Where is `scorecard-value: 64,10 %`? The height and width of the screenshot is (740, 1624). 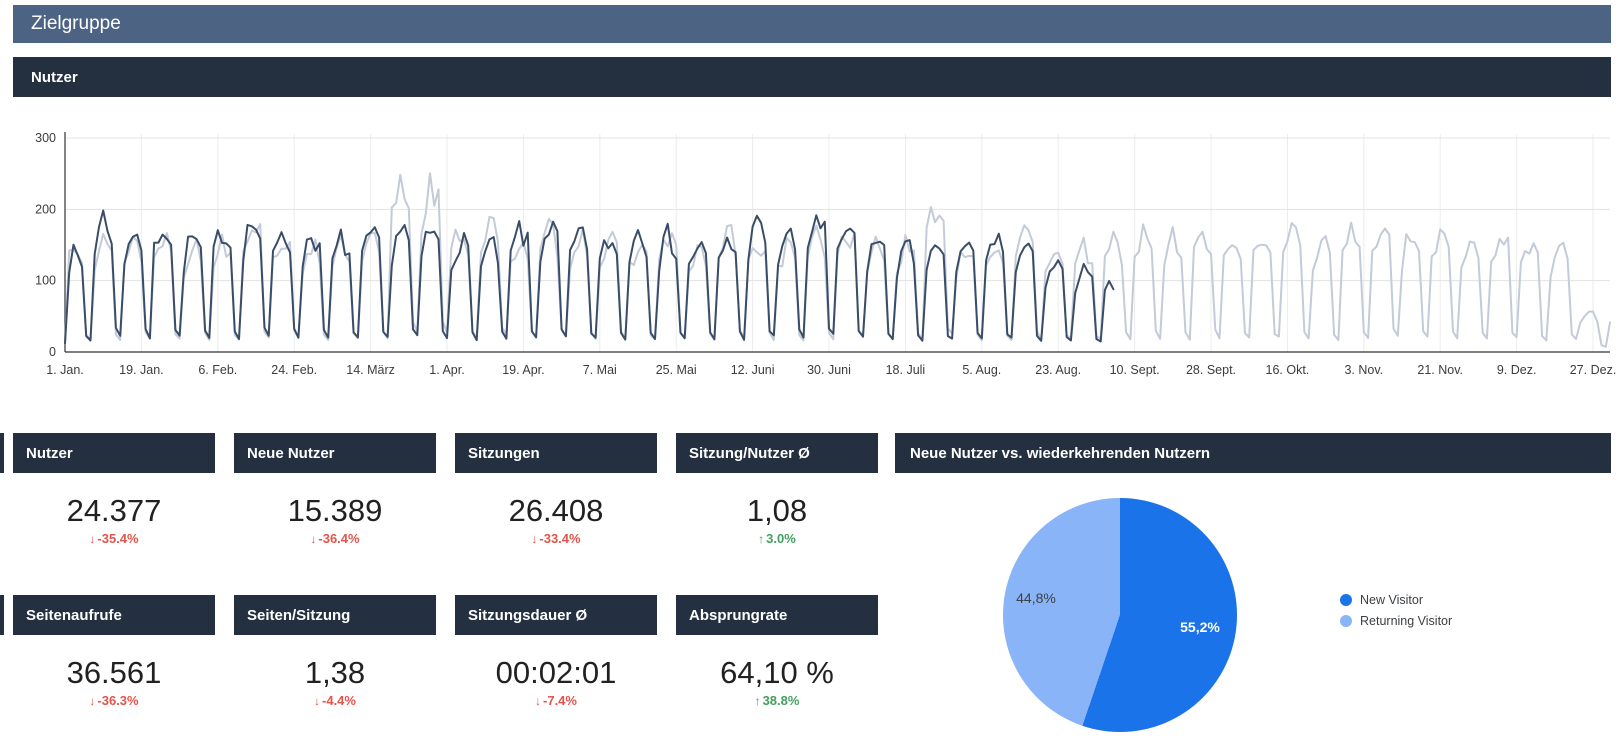 scorecard-value: 64,10 % is located at coordinates (777, 672).